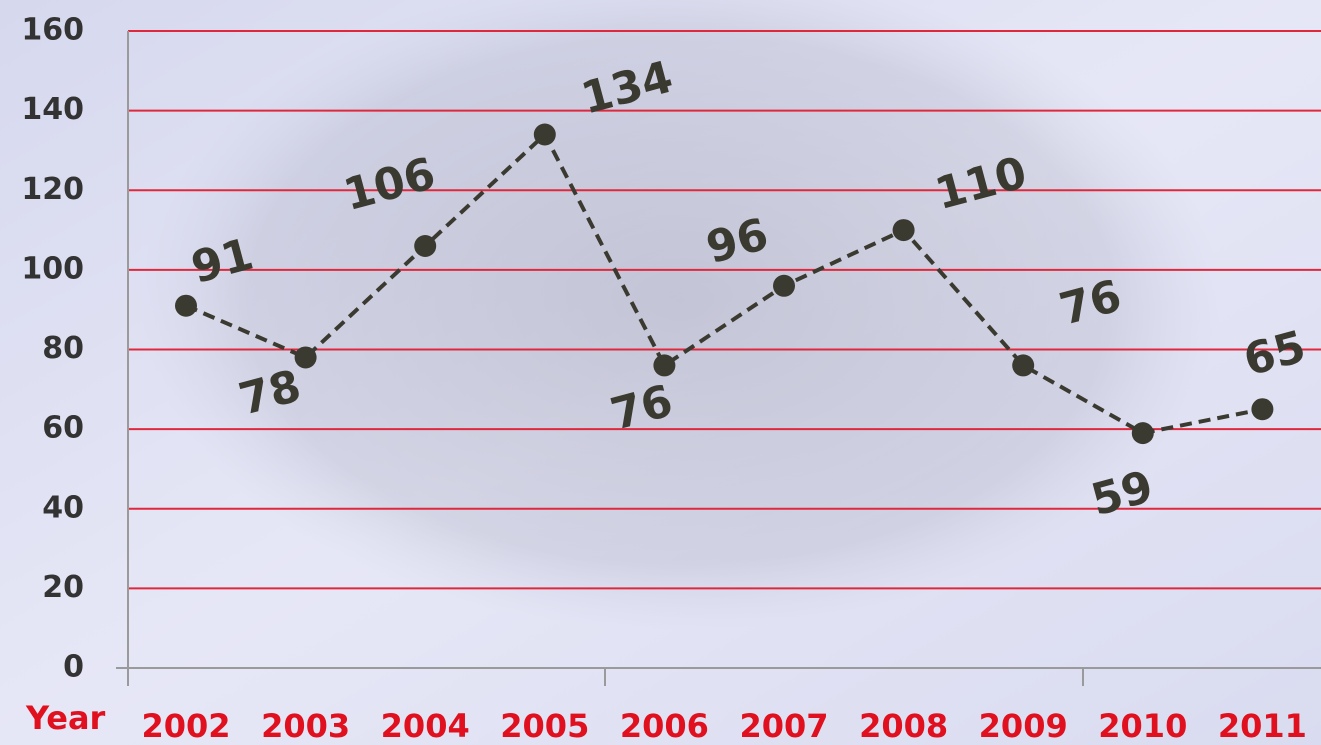 The height and width of the screenshot is (745, 1321). Describe the element at coordinates (52, 268) in the screenshot. I see `y-tick-label: 100` at that location.